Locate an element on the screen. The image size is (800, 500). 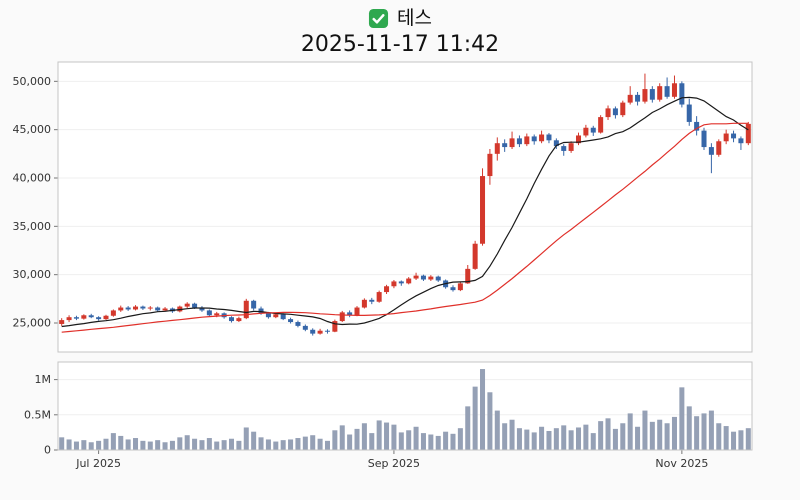
price-tick-label: 30,000 is located at coordinates (32, 274).